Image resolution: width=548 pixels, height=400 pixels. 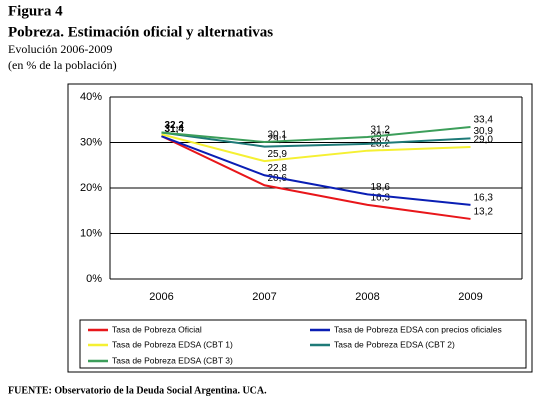 I want to click on data-label: 30,1, so click(x=278, y=135).